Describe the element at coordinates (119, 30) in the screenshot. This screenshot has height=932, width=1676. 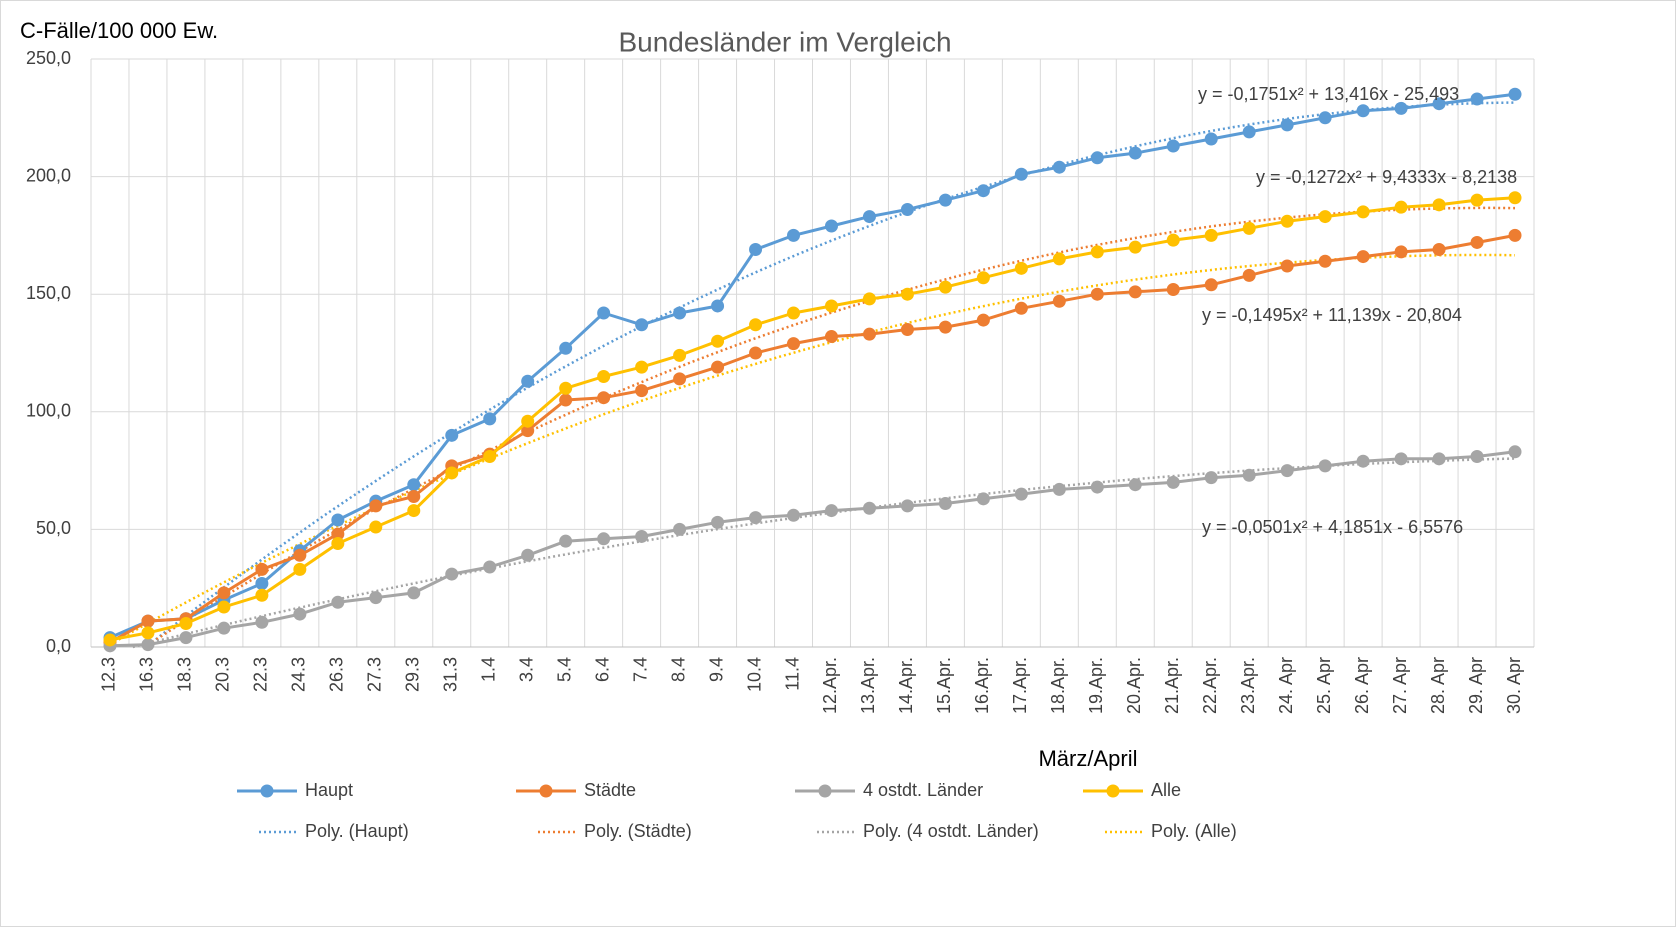
I see `y-axis-title: C-Fälle/100 000 Ew.` at that location.